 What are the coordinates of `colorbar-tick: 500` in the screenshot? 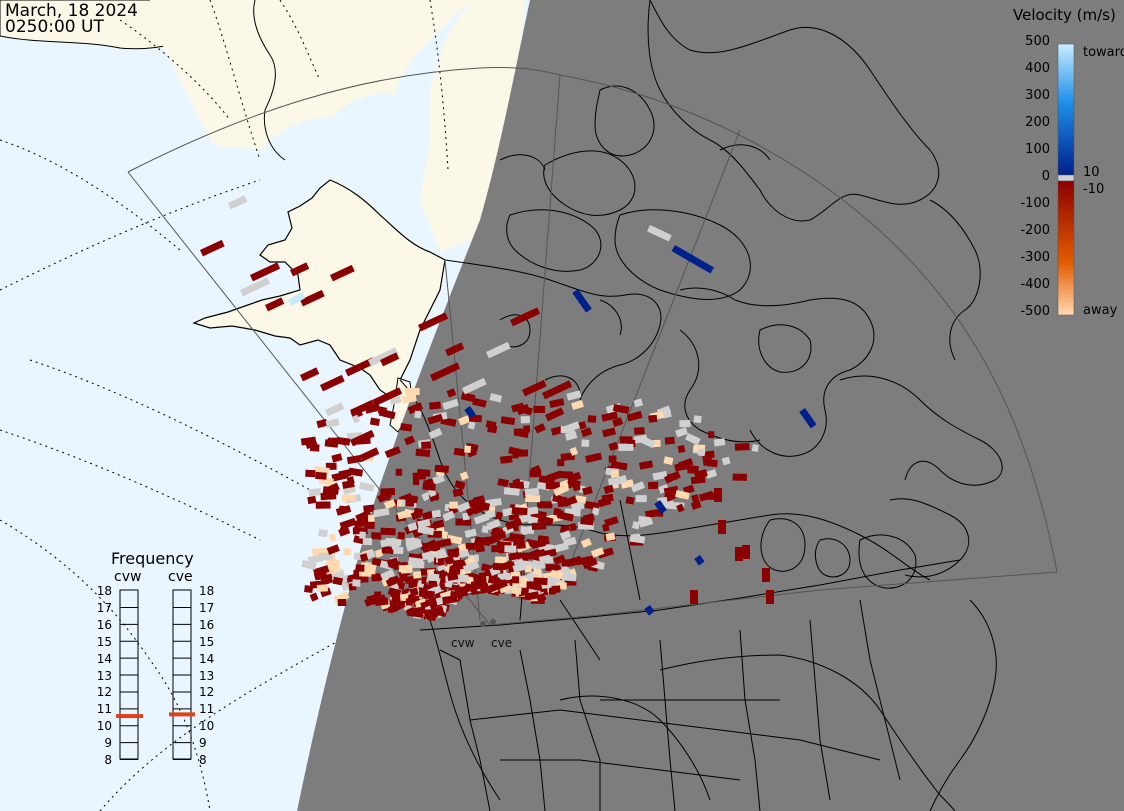 It's located at (1037, 41).